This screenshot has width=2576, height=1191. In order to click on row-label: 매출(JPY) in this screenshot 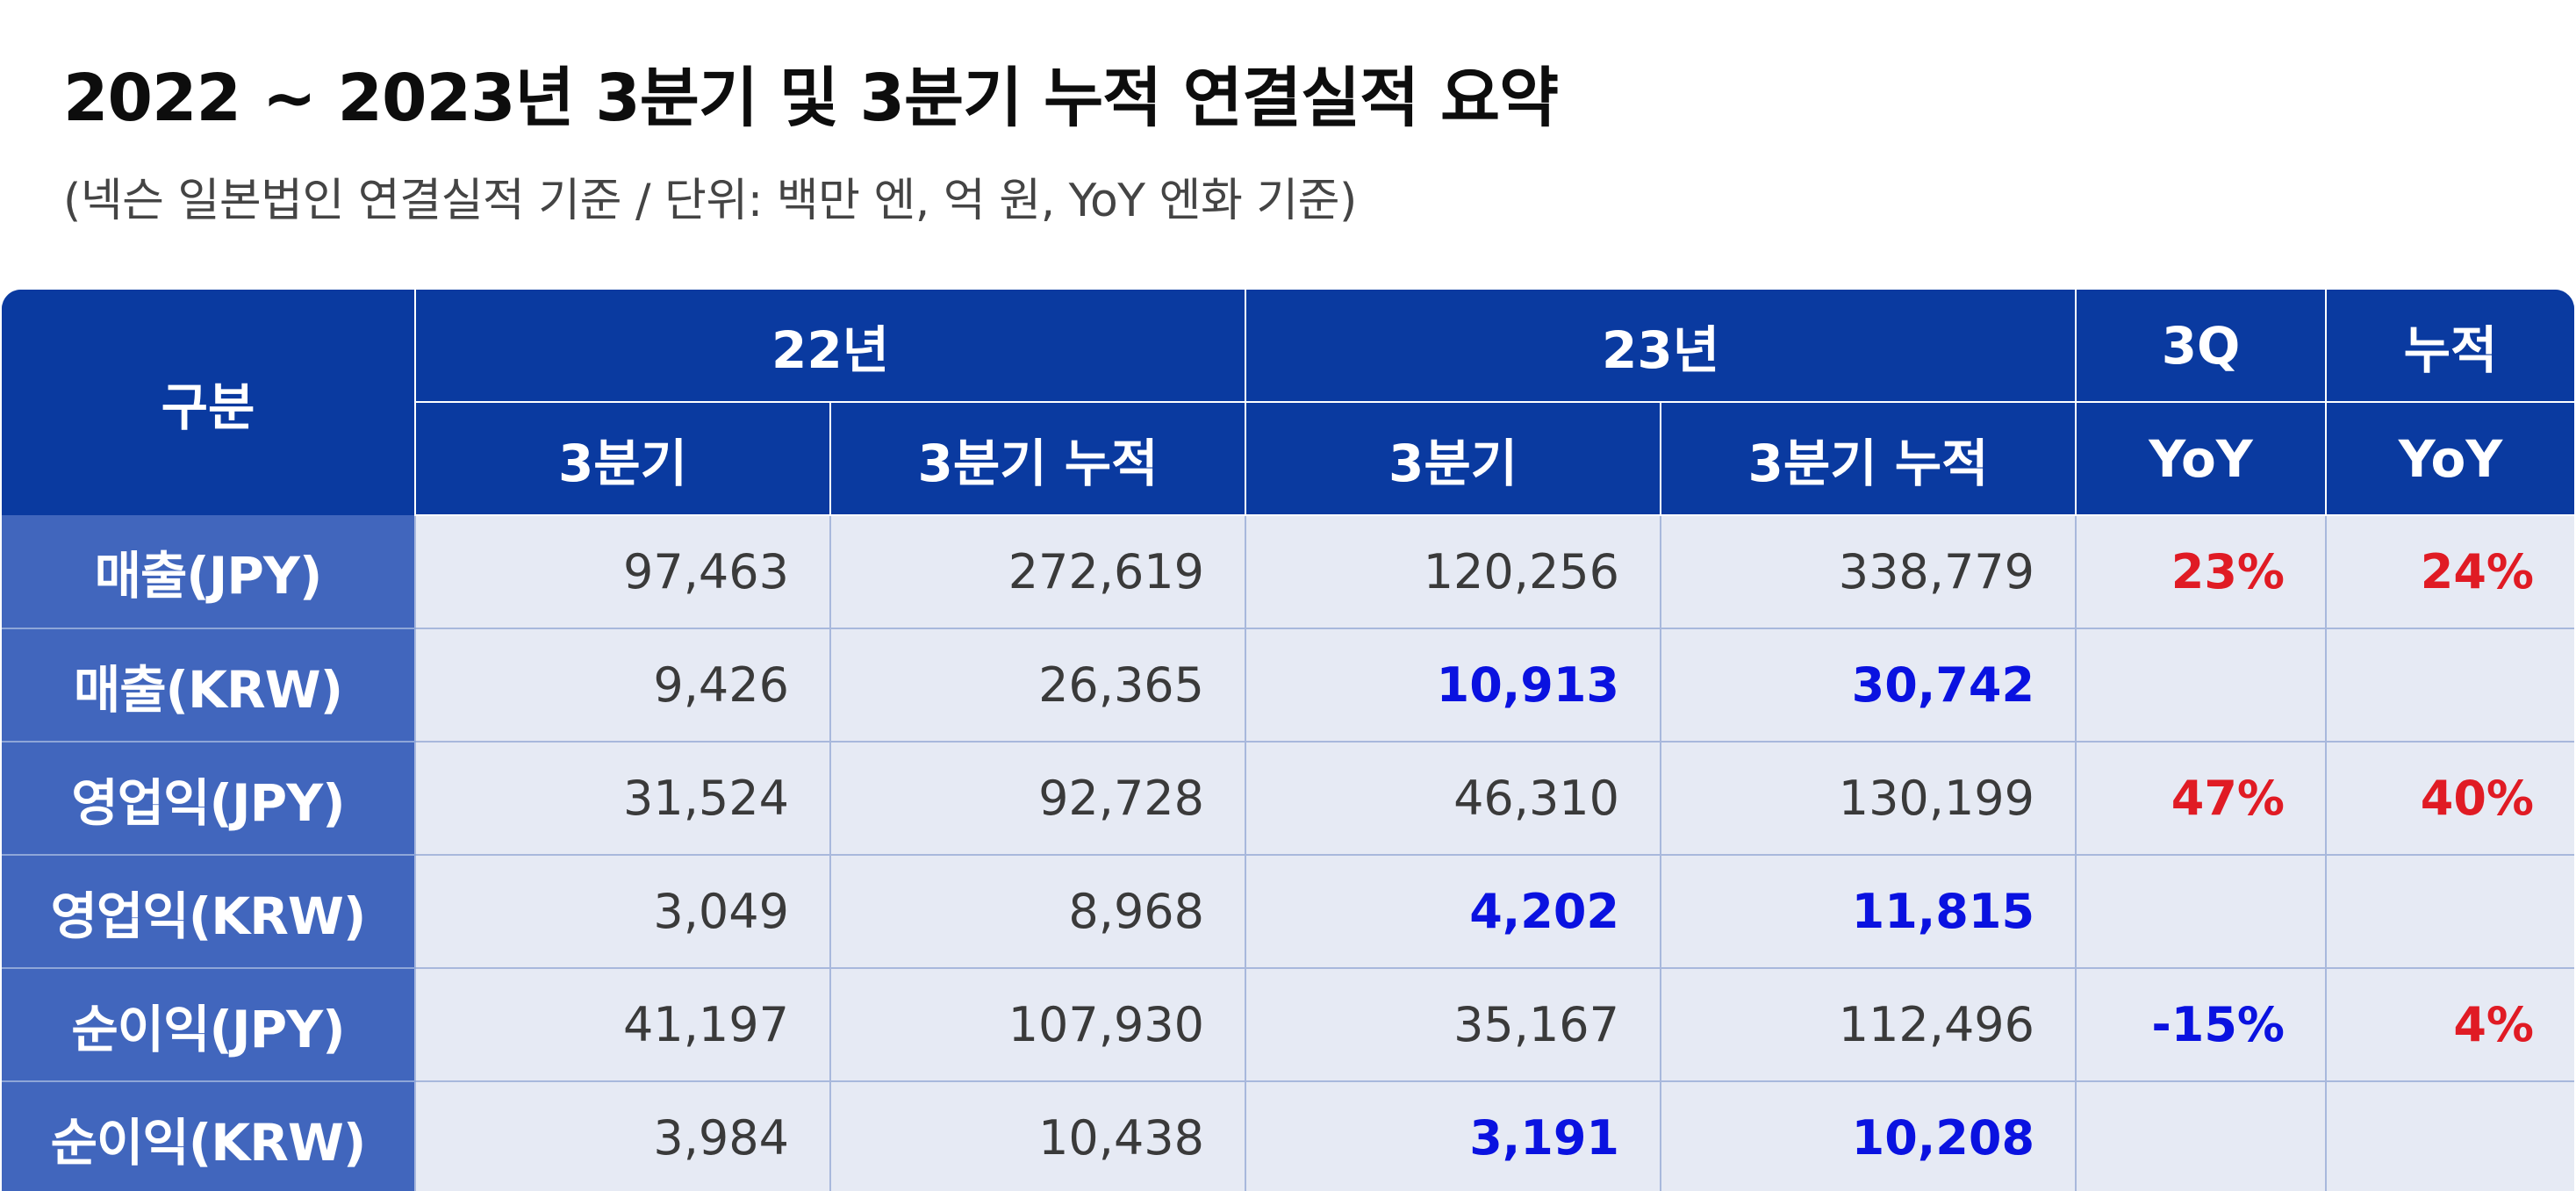, I will do `click(208, 572)`.